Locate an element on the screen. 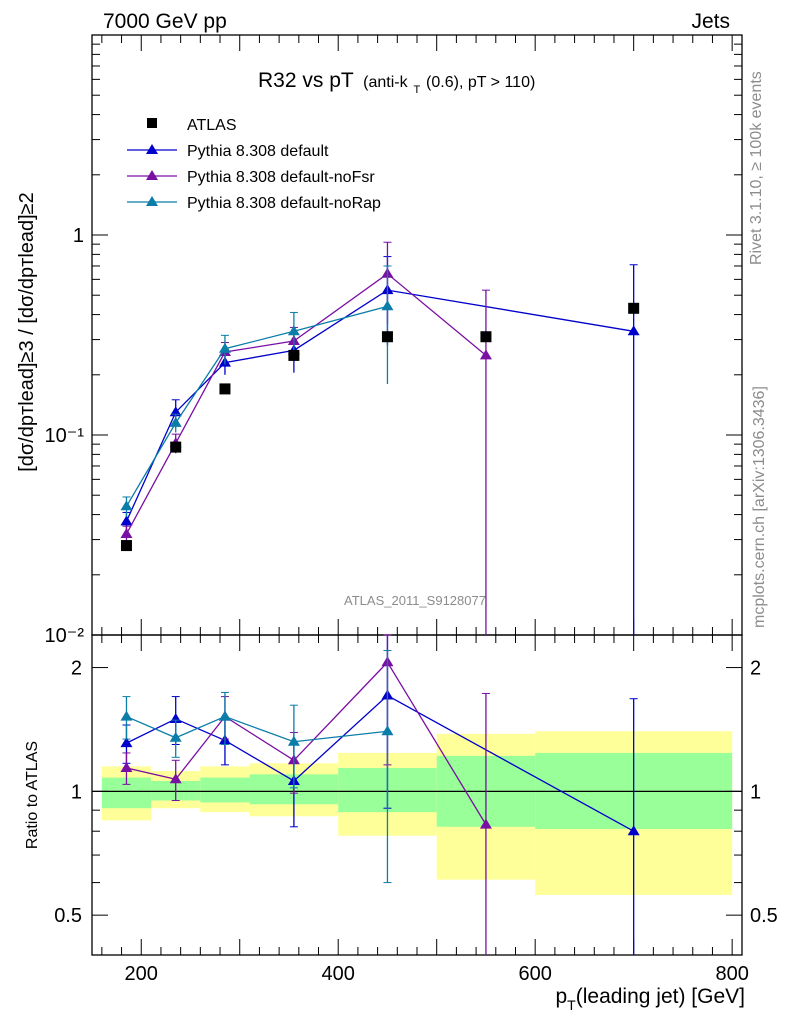  header-right: Jets is located at coordinates (710, 21).